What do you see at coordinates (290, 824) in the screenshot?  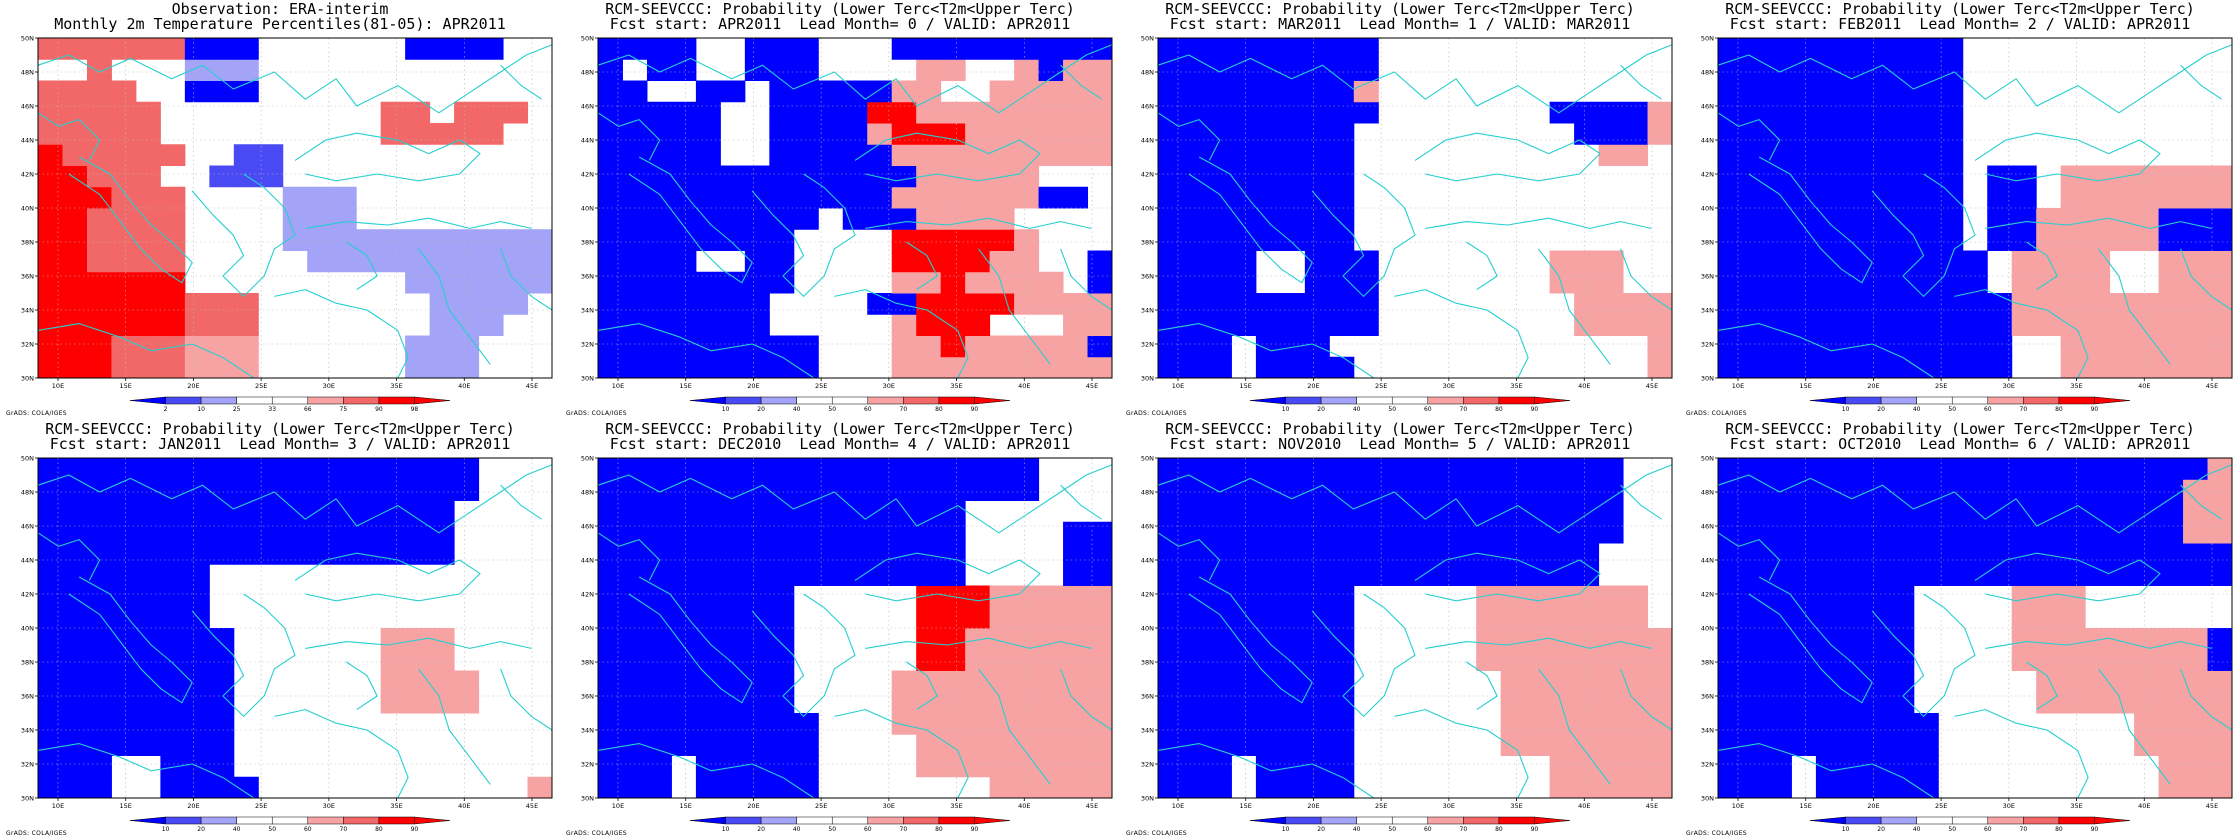 I see `colorbar: 10 20 40 50 60 70 80 90` at bounding box center [290, 824].